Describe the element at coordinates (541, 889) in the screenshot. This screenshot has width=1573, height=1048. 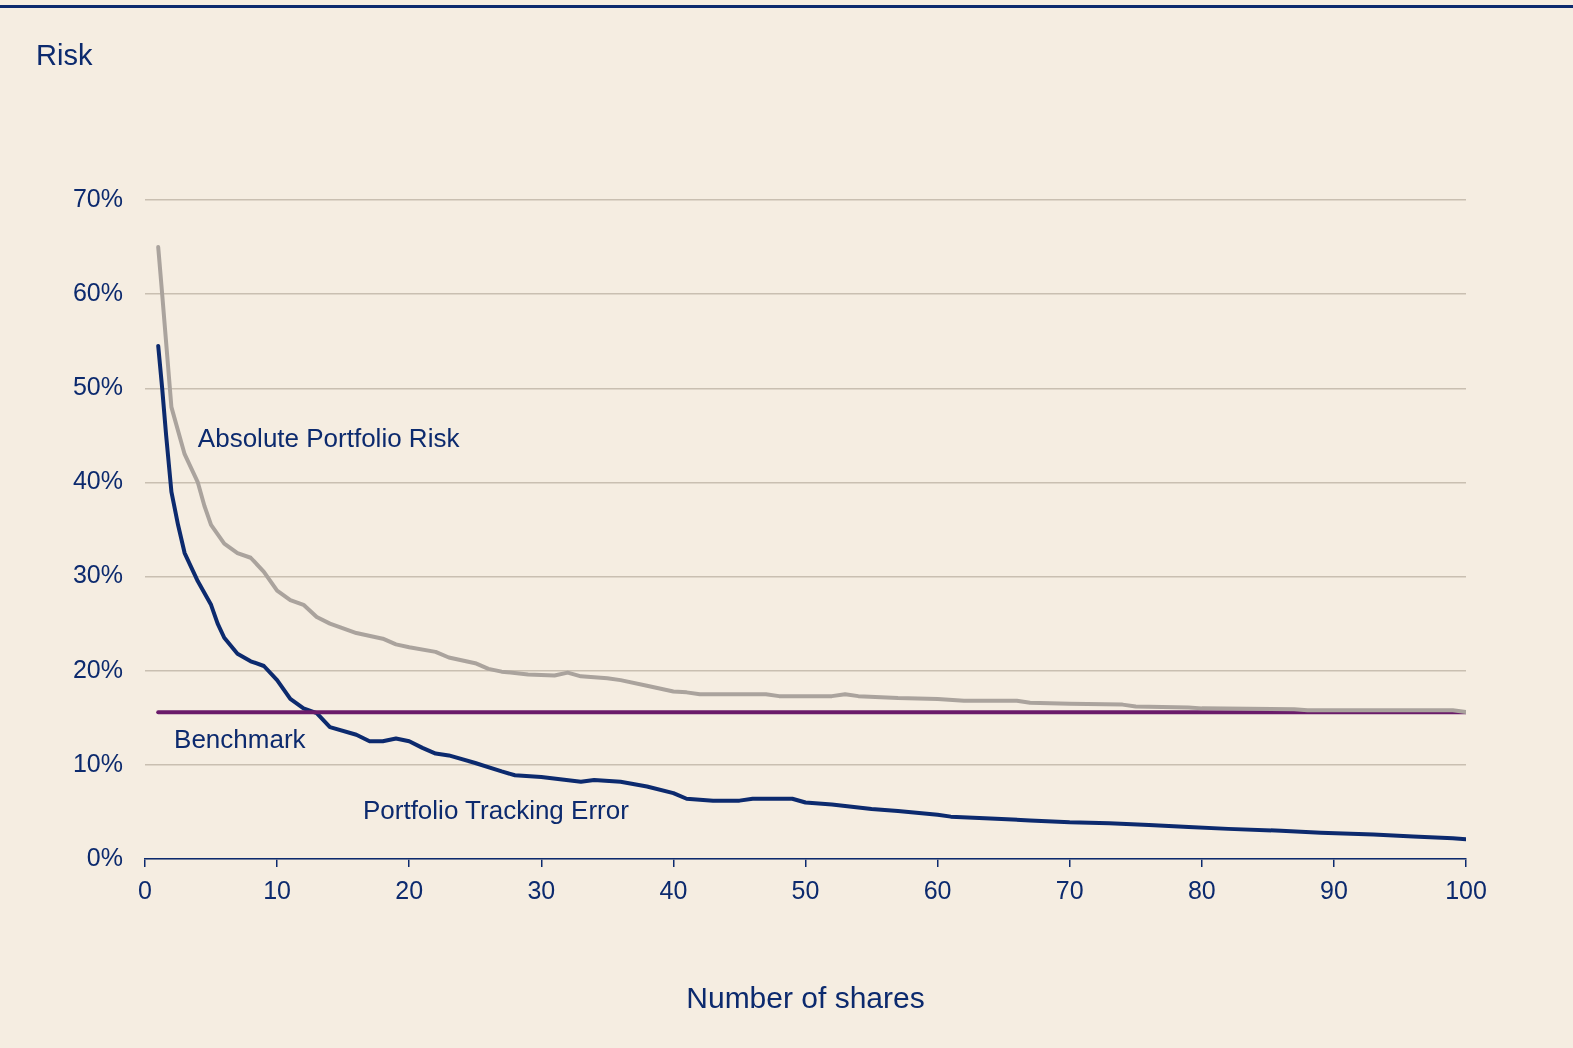
I see `x-tick-label: 30` at that location.